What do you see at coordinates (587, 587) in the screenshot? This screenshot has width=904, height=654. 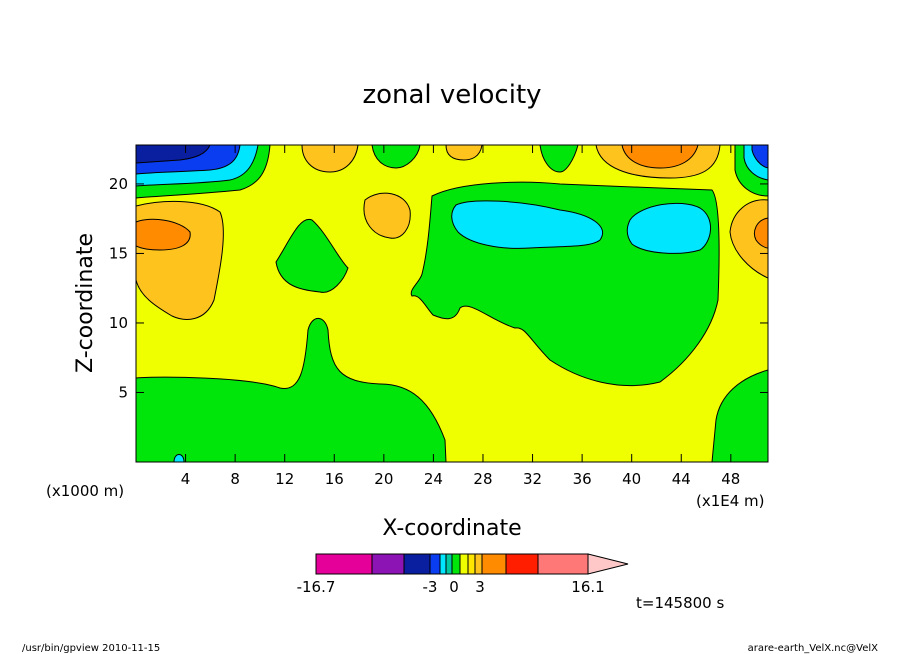 I see `colorbar-label: 16.1` at bounding box center [587, 587].